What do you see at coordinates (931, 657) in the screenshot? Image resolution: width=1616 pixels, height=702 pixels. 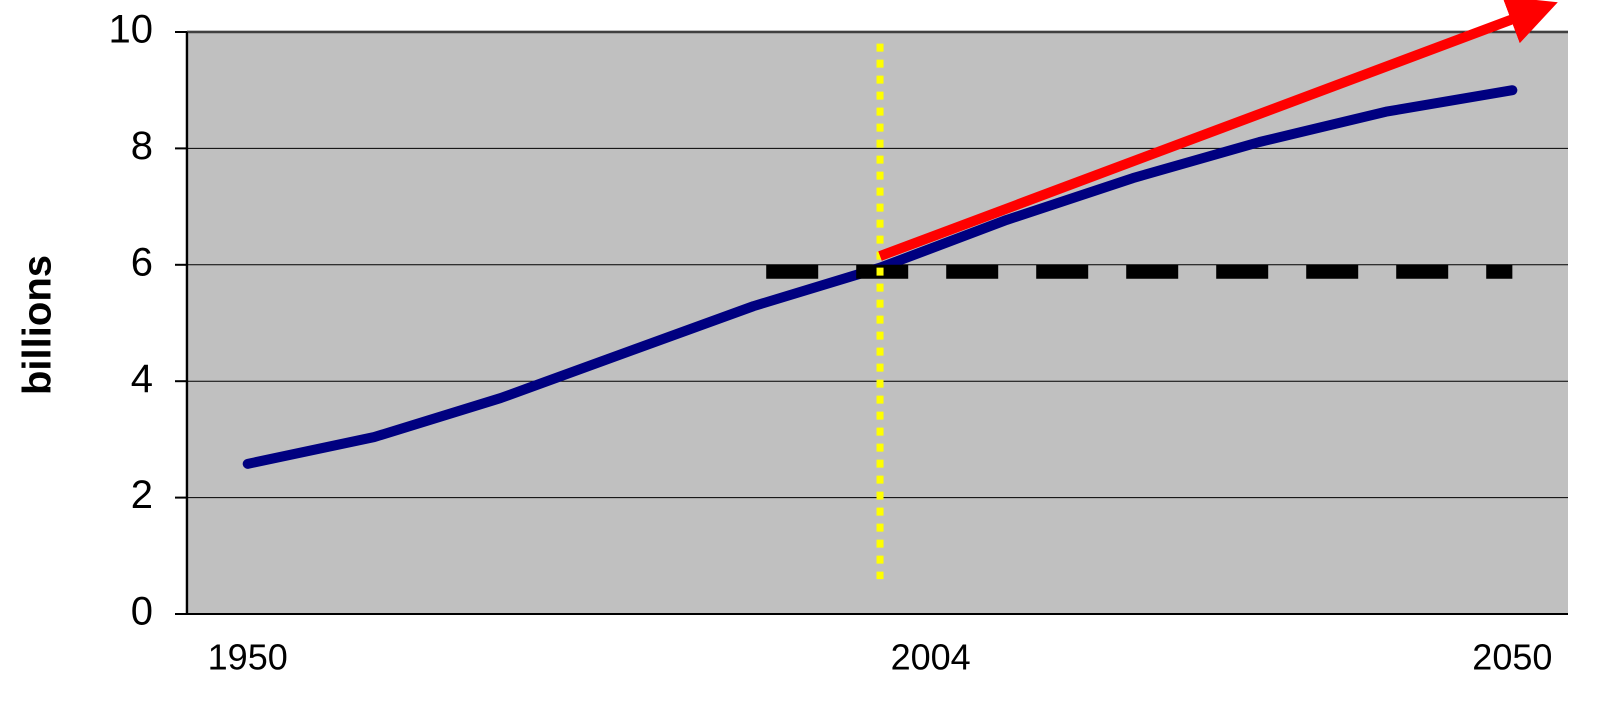 I see `x-tick-label: 2004` at bounding box center [931, 657].